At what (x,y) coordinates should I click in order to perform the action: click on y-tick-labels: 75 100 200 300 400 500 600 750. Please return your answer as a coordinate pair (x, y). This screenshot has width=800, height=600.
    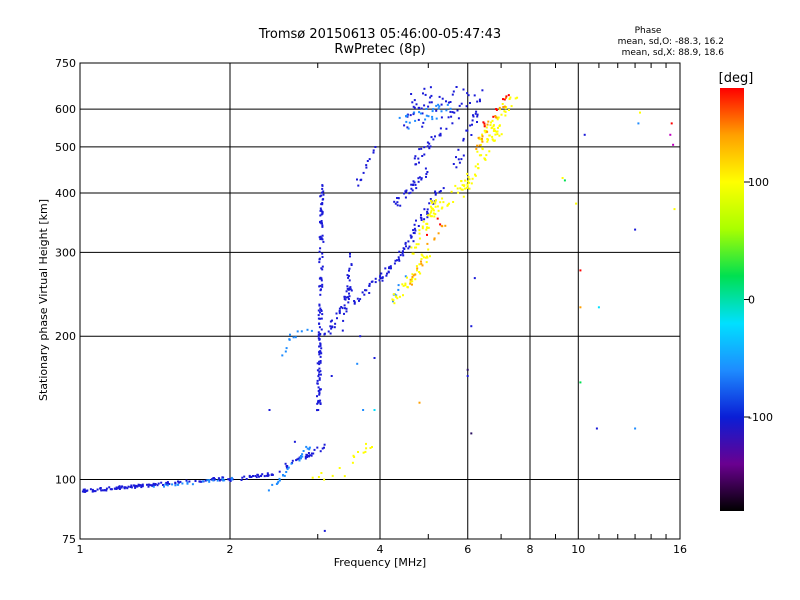
    Looking at the image, I should click on (65, 301).